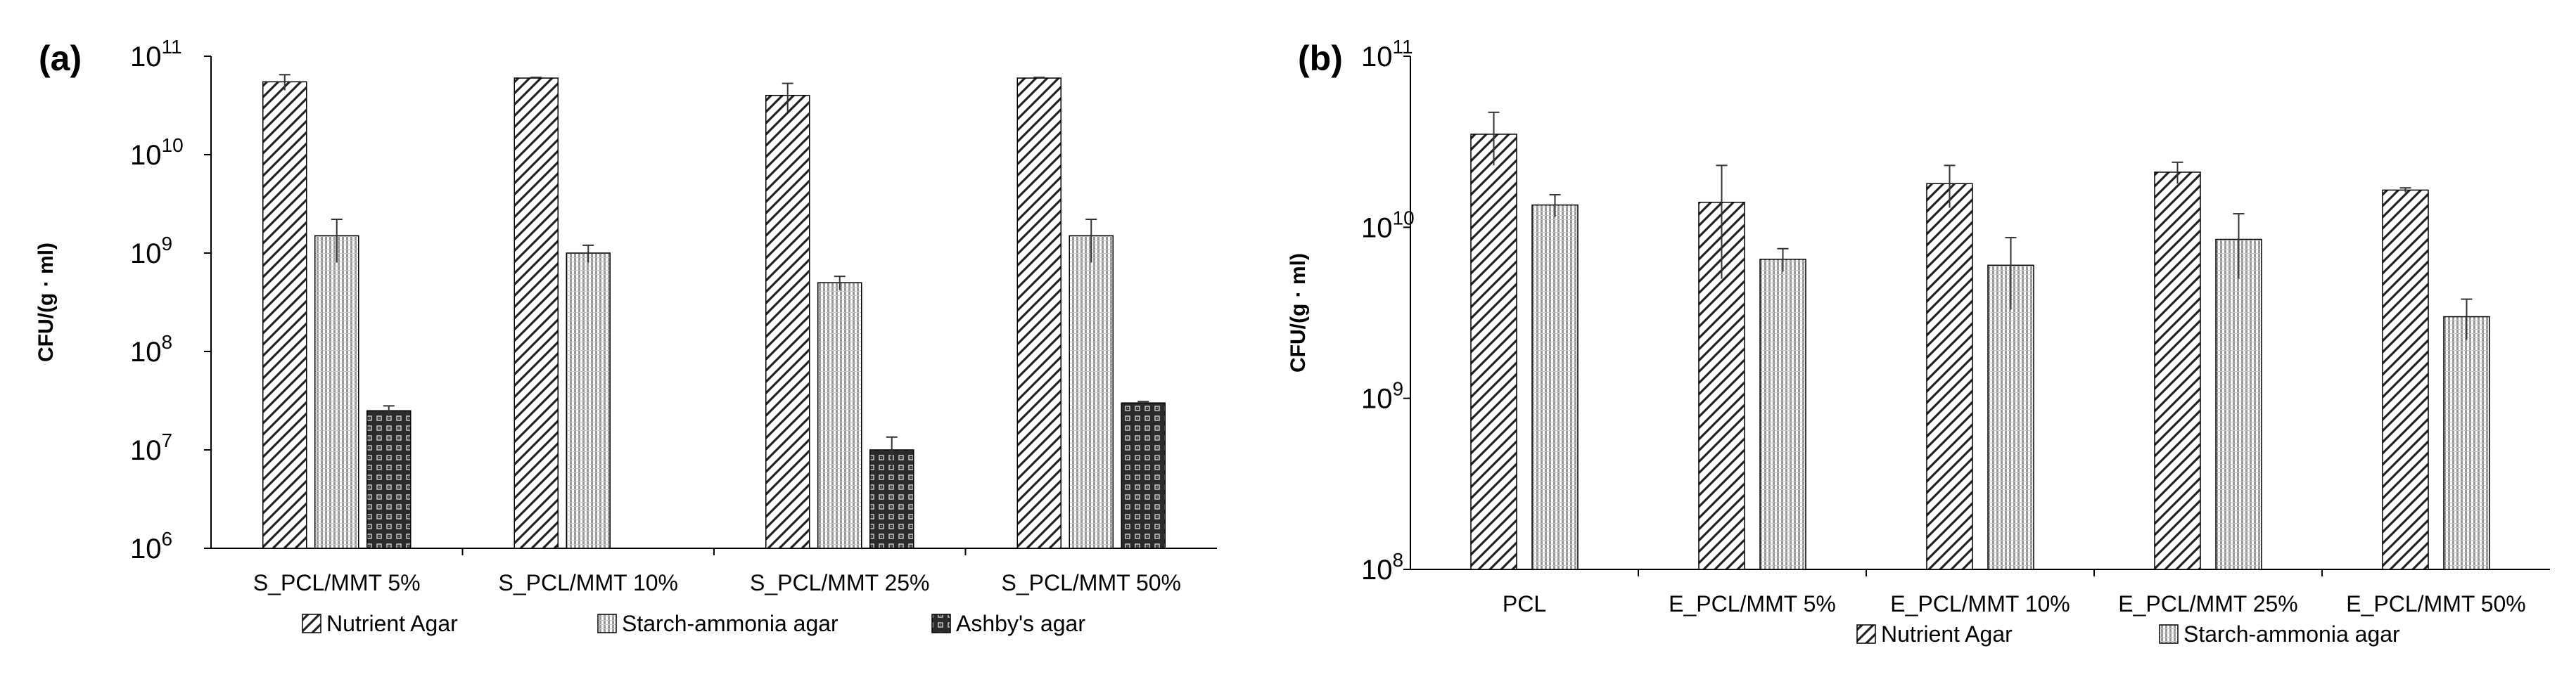 Image resolution: width=2576 pixels, height=691 pixels. I want to click on x-category-label: E_PCL/MMT 10%, so click(1980, 603).